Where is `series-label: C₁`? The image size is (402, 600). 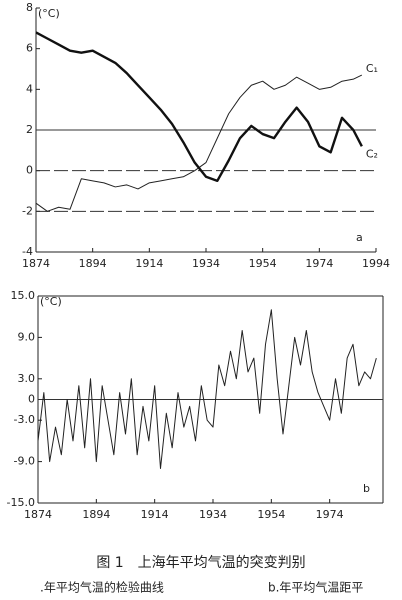 series-label: C₁ is located at coordinates (372, 68).